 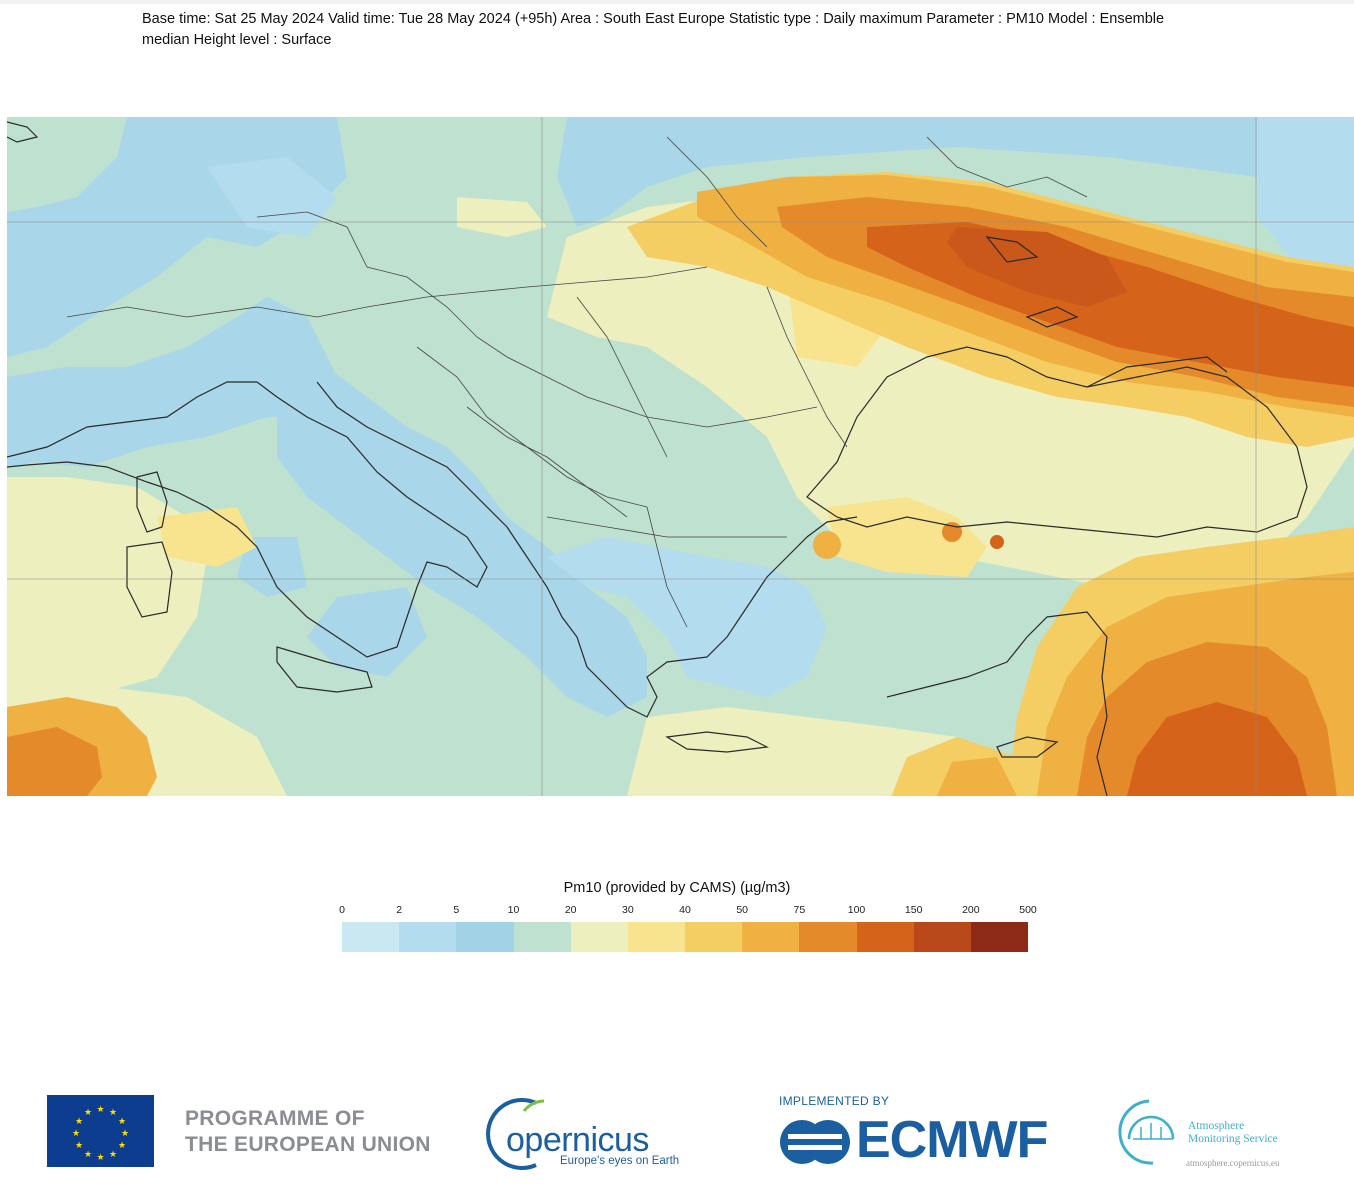 What do you see at coordinates (515, 1134) in the screenshot?
I see `copernicus-c-icon` at bounding box center [515, 1134].